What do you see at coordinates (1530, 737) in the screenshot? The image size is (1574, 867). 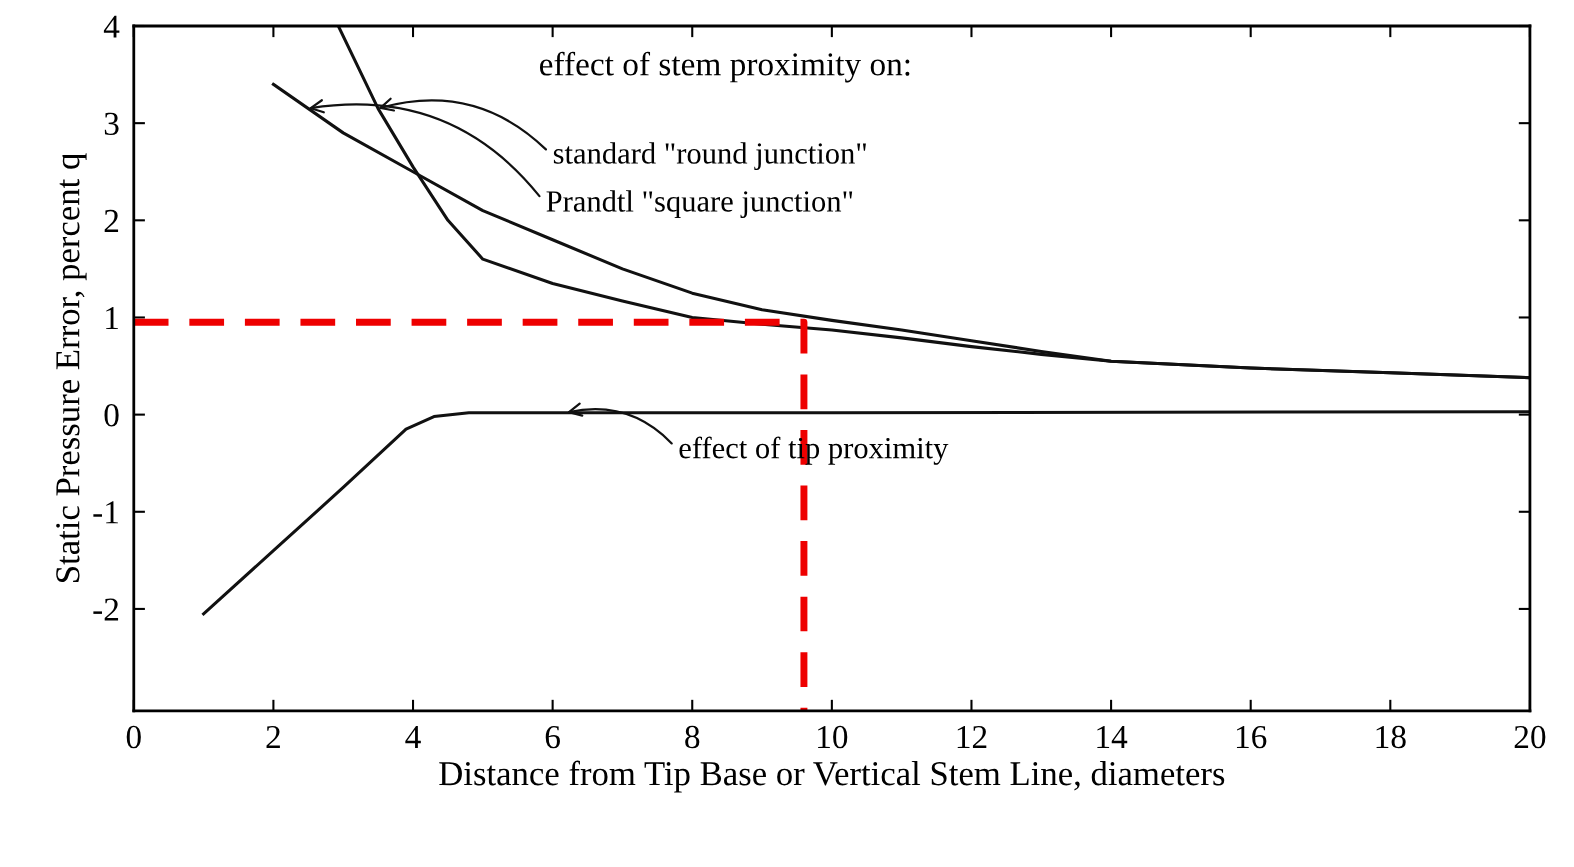 I see `x-tick-label: 20` at bounding box center [1530, 737].